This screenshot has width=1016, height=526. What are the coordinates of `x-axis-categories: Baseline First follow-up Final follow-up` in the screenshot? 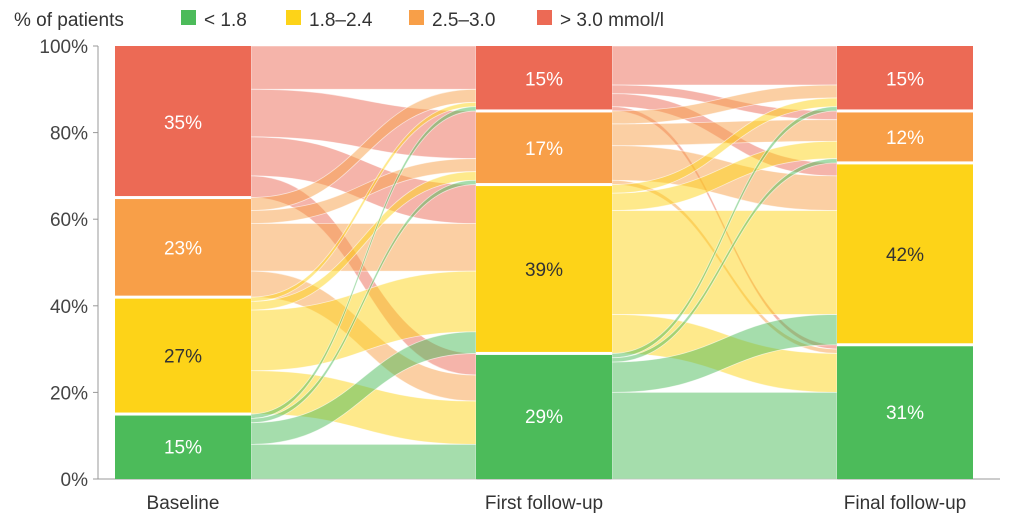 It's located at (557, 503).